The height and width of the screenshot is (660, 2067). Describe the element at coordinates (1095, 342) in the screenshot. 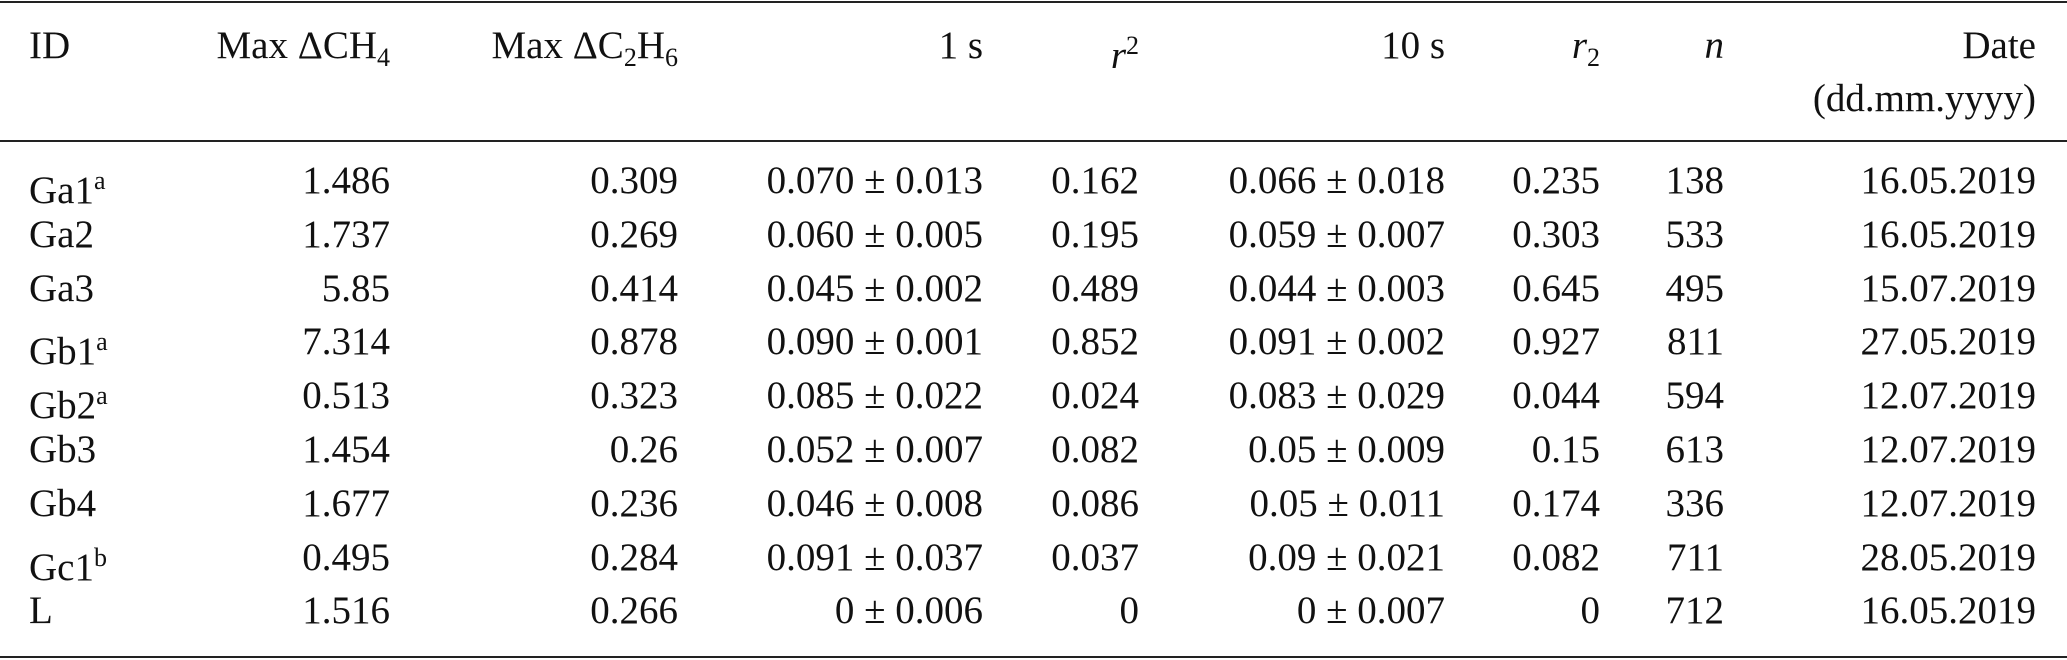

I see `table-cell: 0.852` at that location.